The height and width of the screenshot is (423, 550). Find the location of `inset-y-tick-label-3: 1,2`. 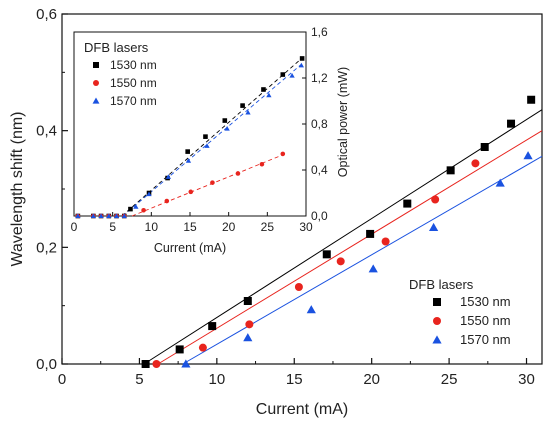

inset-y-tick-label-3: 1,2 is located at coordinates (319, 78).